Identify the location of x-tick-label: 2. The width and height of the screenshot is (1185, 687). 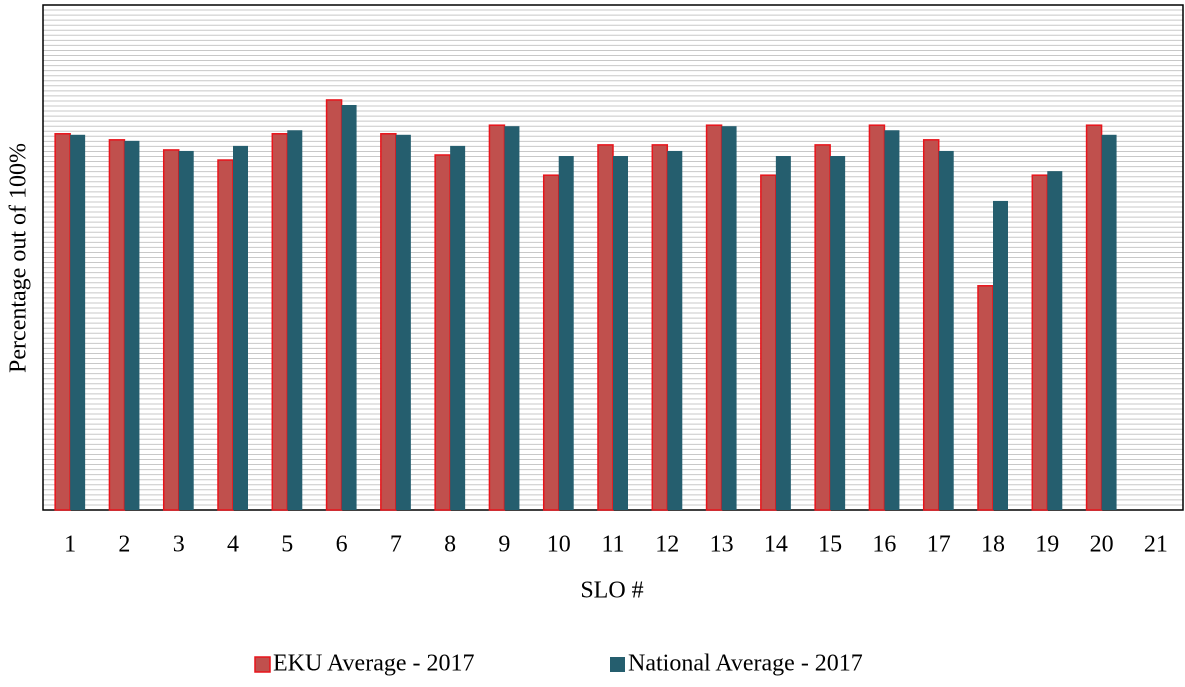
(124, 545).